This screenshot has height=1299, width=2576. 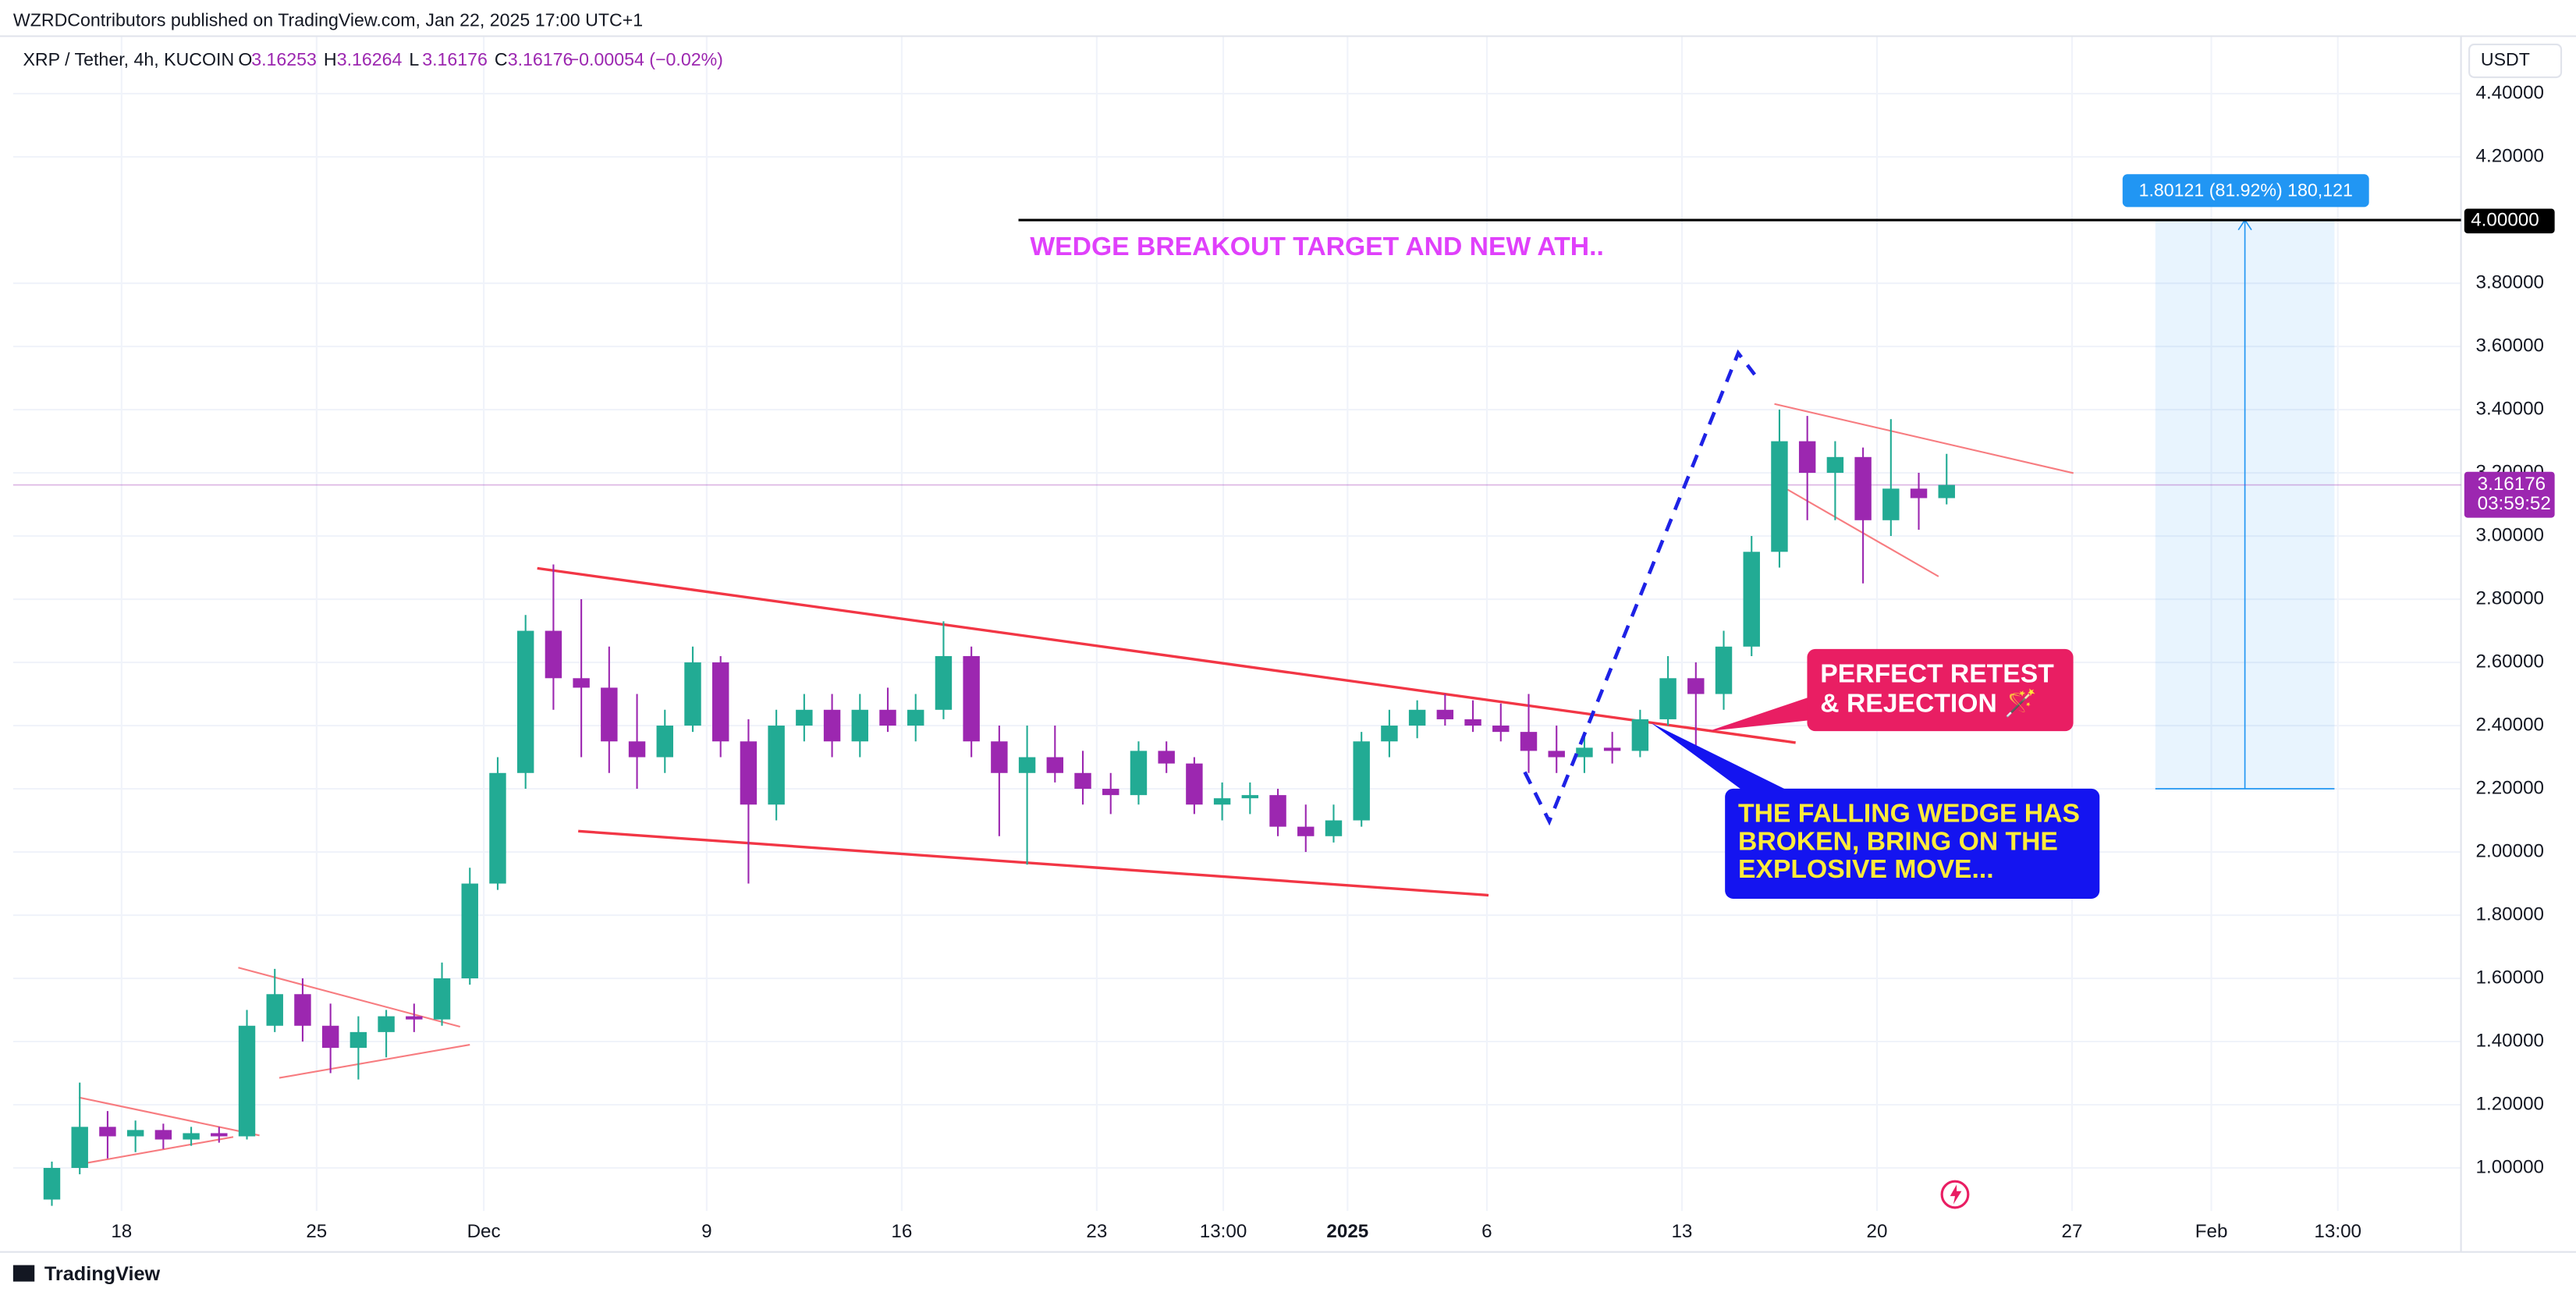 I want to click on ohlc-label: H, so click(x=330, y=59).